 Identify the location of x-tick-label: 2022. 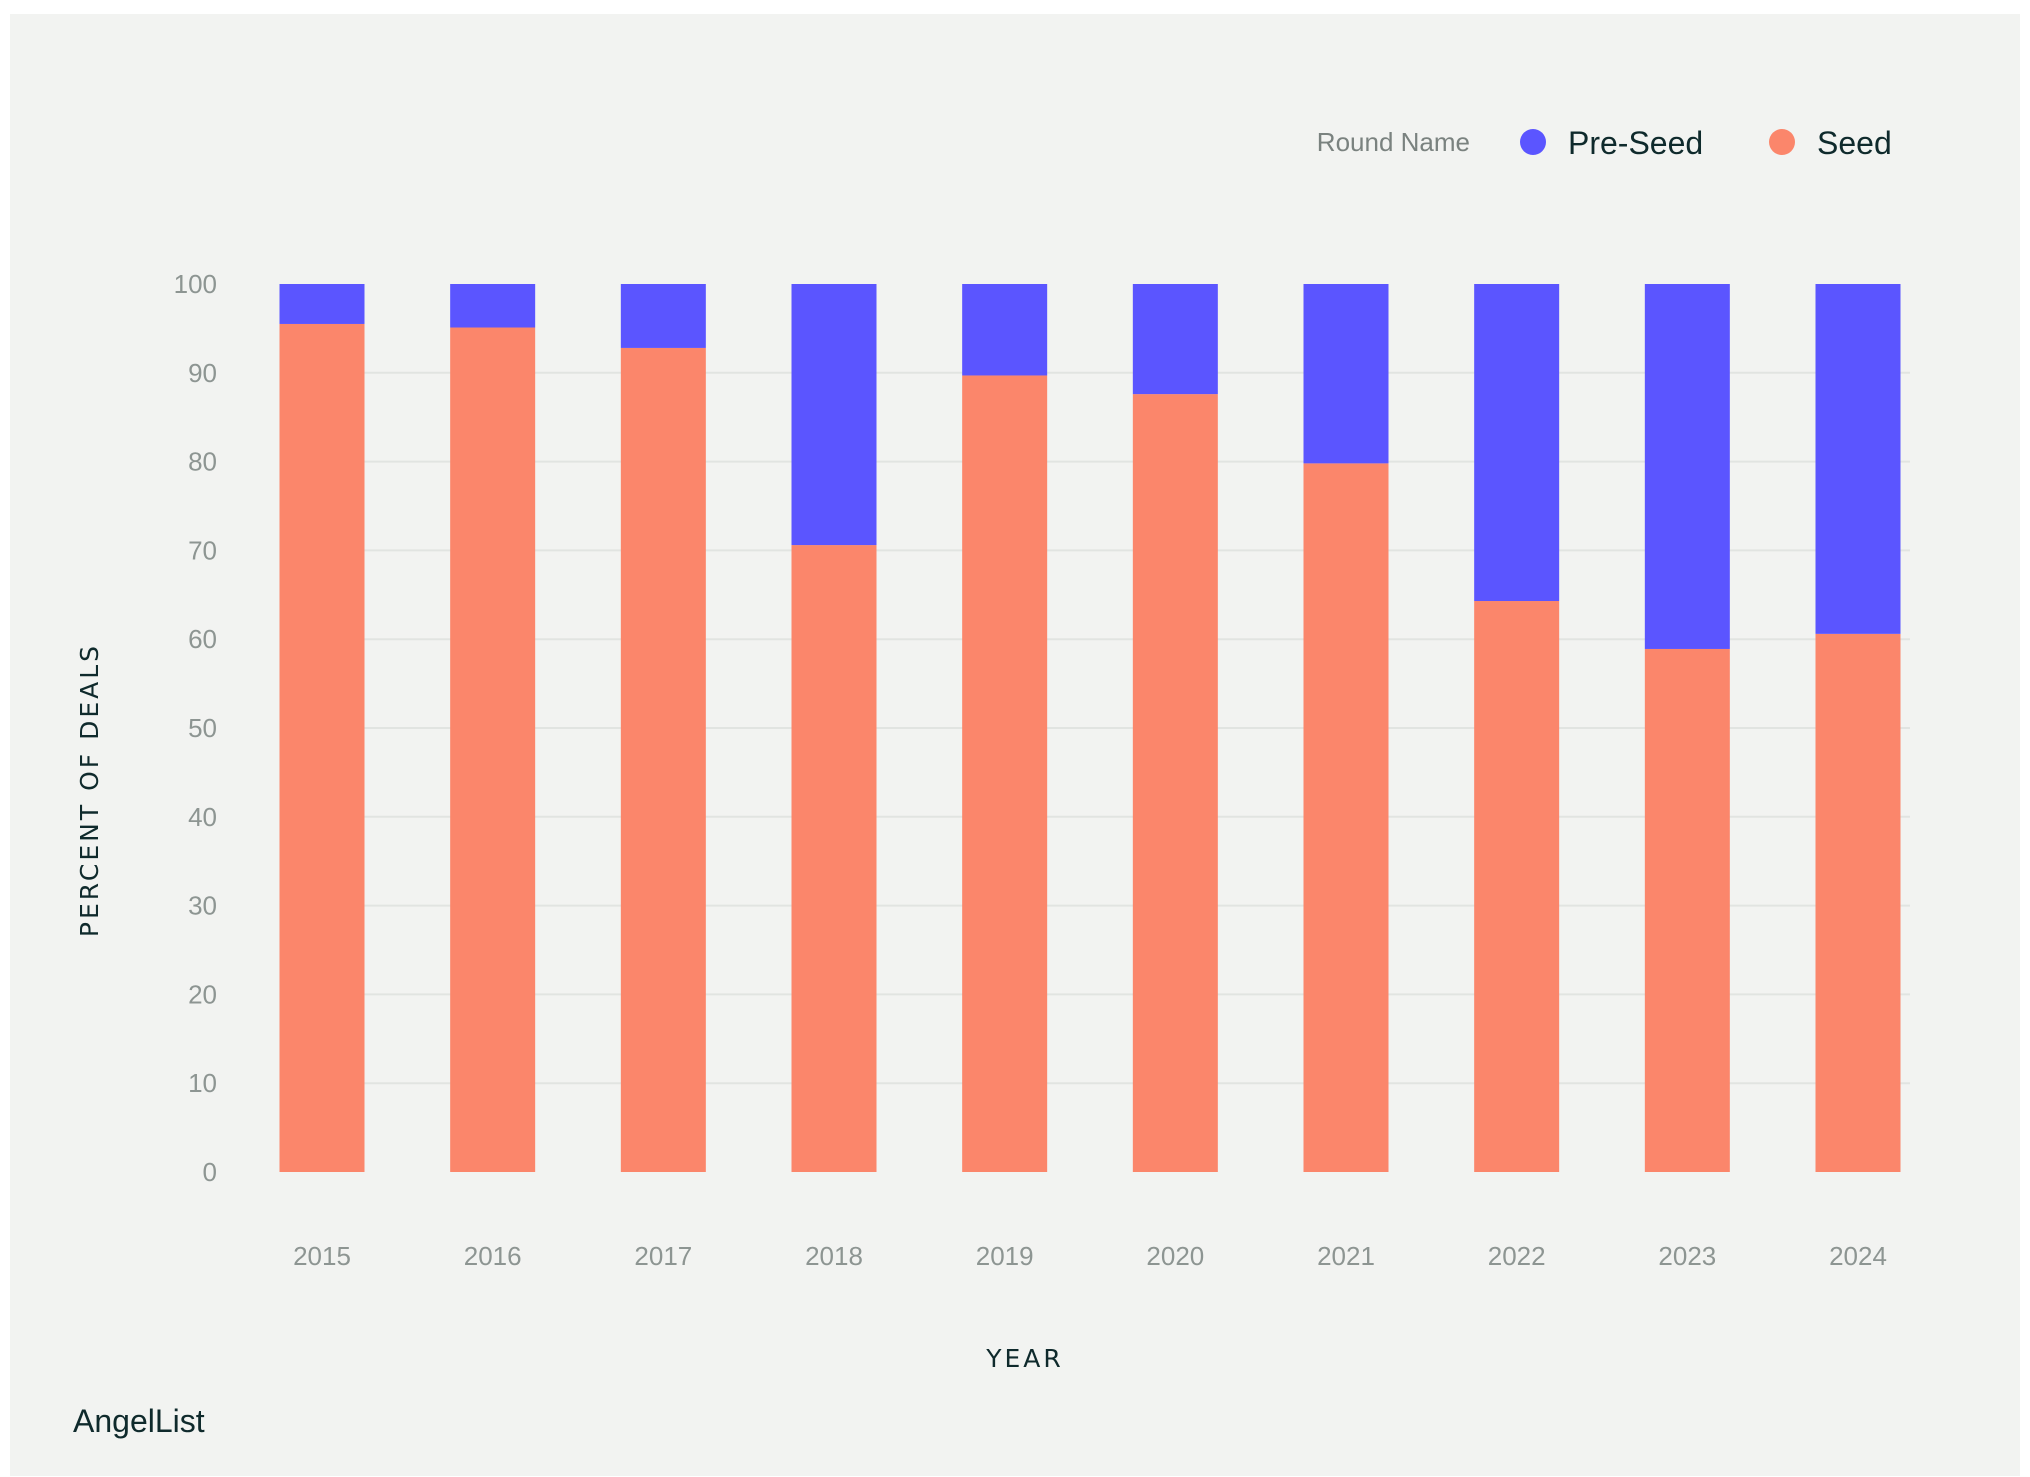
(1517, 1256).